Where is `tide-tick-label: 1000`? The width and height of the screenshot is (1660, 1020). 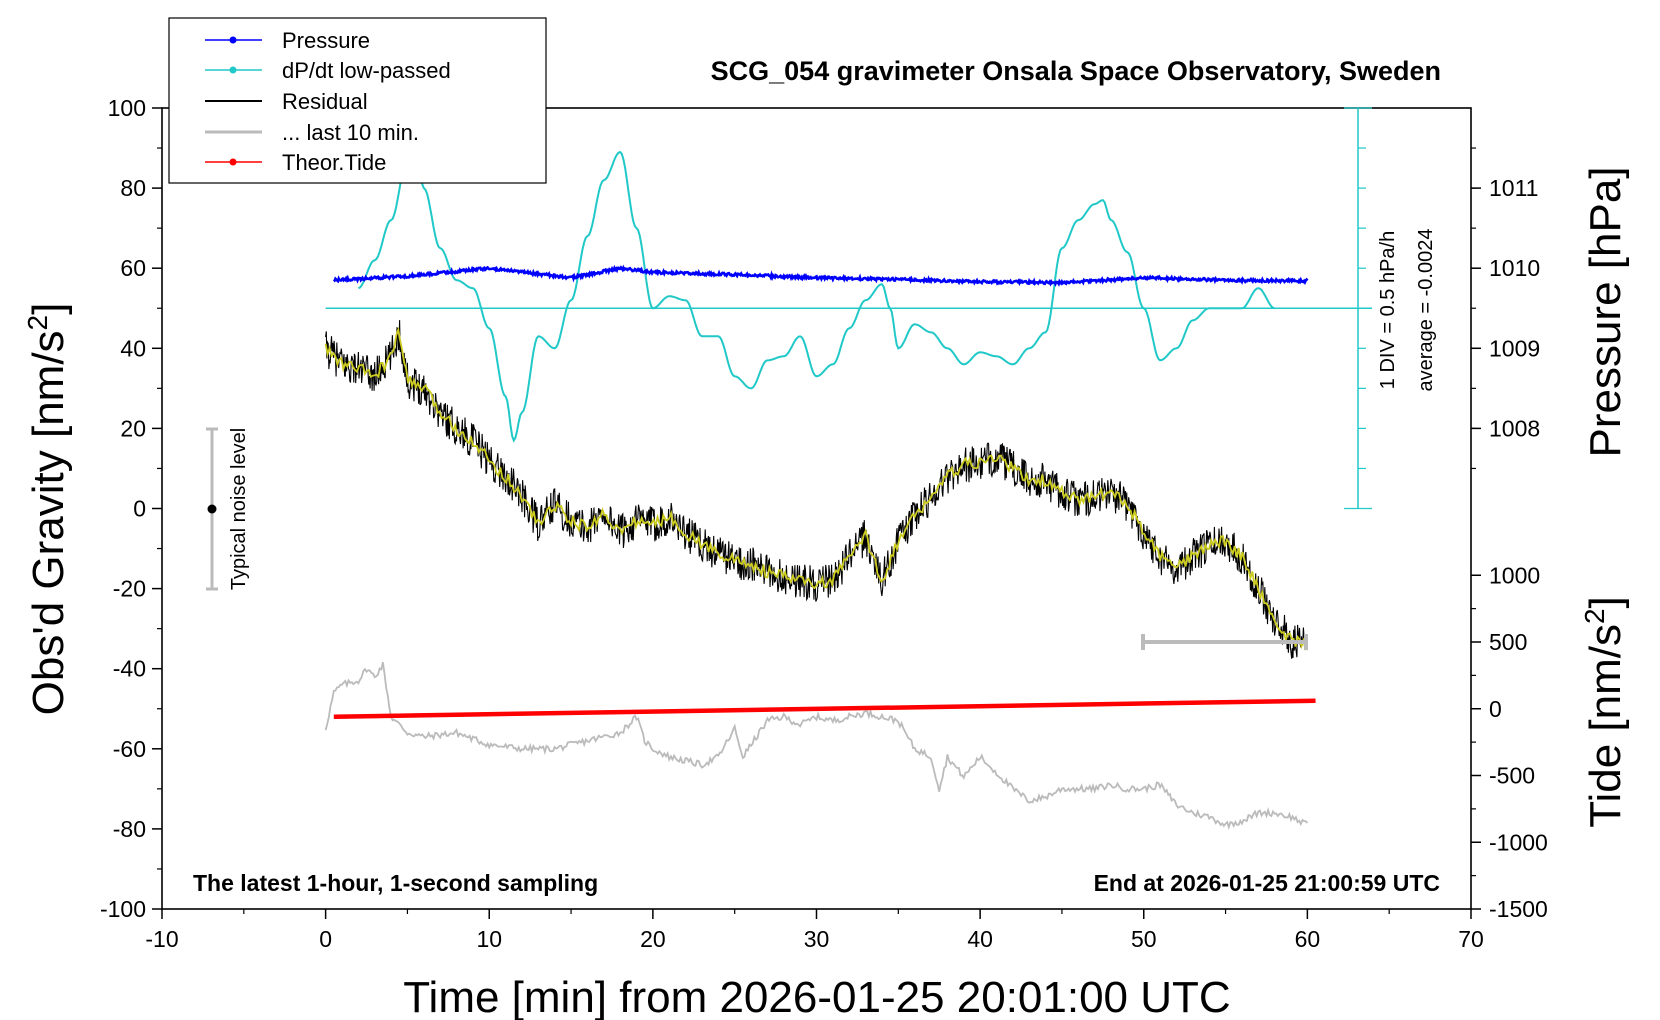
tide-tick-label: 1000 is located at coordinates (1514, 575).